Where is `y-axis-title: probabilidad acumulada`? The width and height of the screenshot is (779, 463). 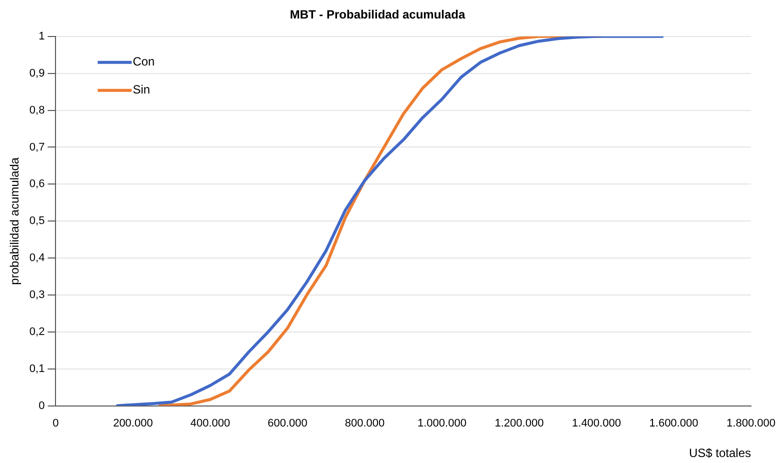 y-axis-title: probabilidad acumulada is located at coordinates (15, 221).